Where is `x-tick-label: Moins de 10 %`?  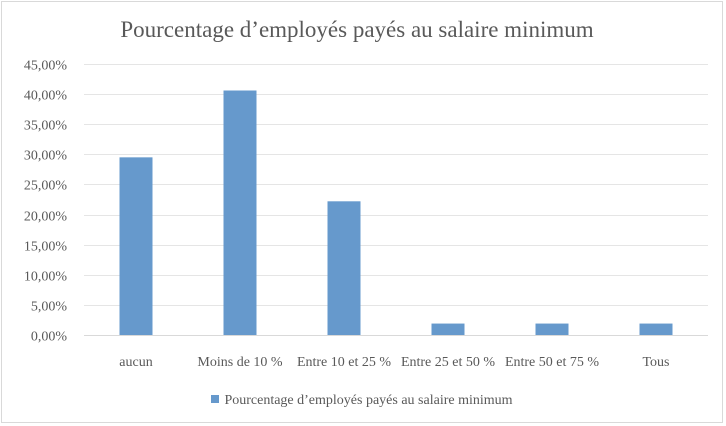
x-tick-label: Moins de 10 % is located at coordinates (240, 362).